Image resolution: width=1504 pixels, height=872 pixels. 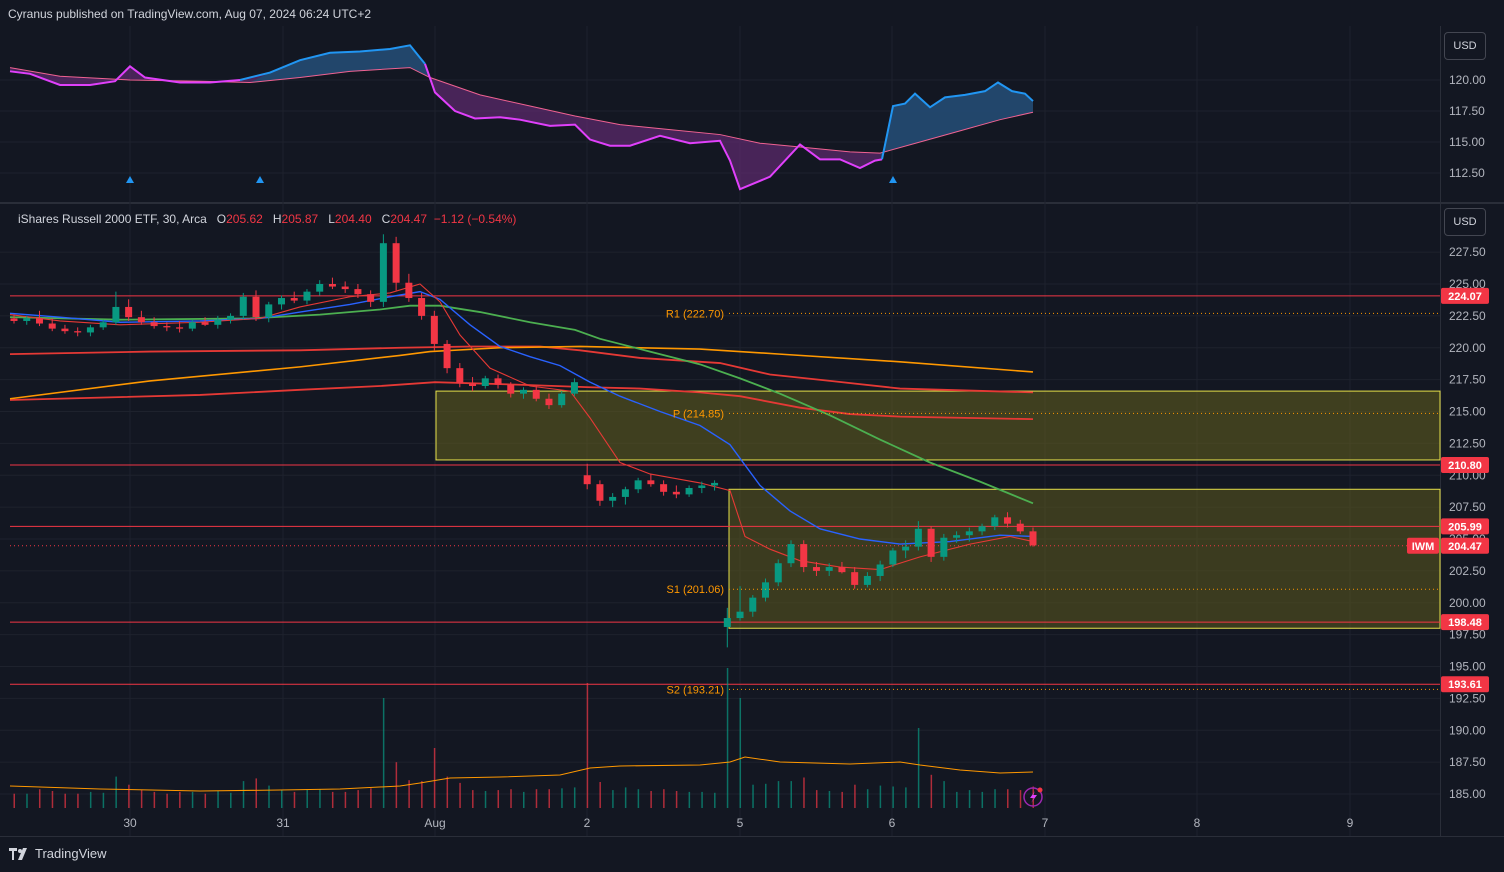 I want to click on ma-red-upper, so click(x=521, y=369).